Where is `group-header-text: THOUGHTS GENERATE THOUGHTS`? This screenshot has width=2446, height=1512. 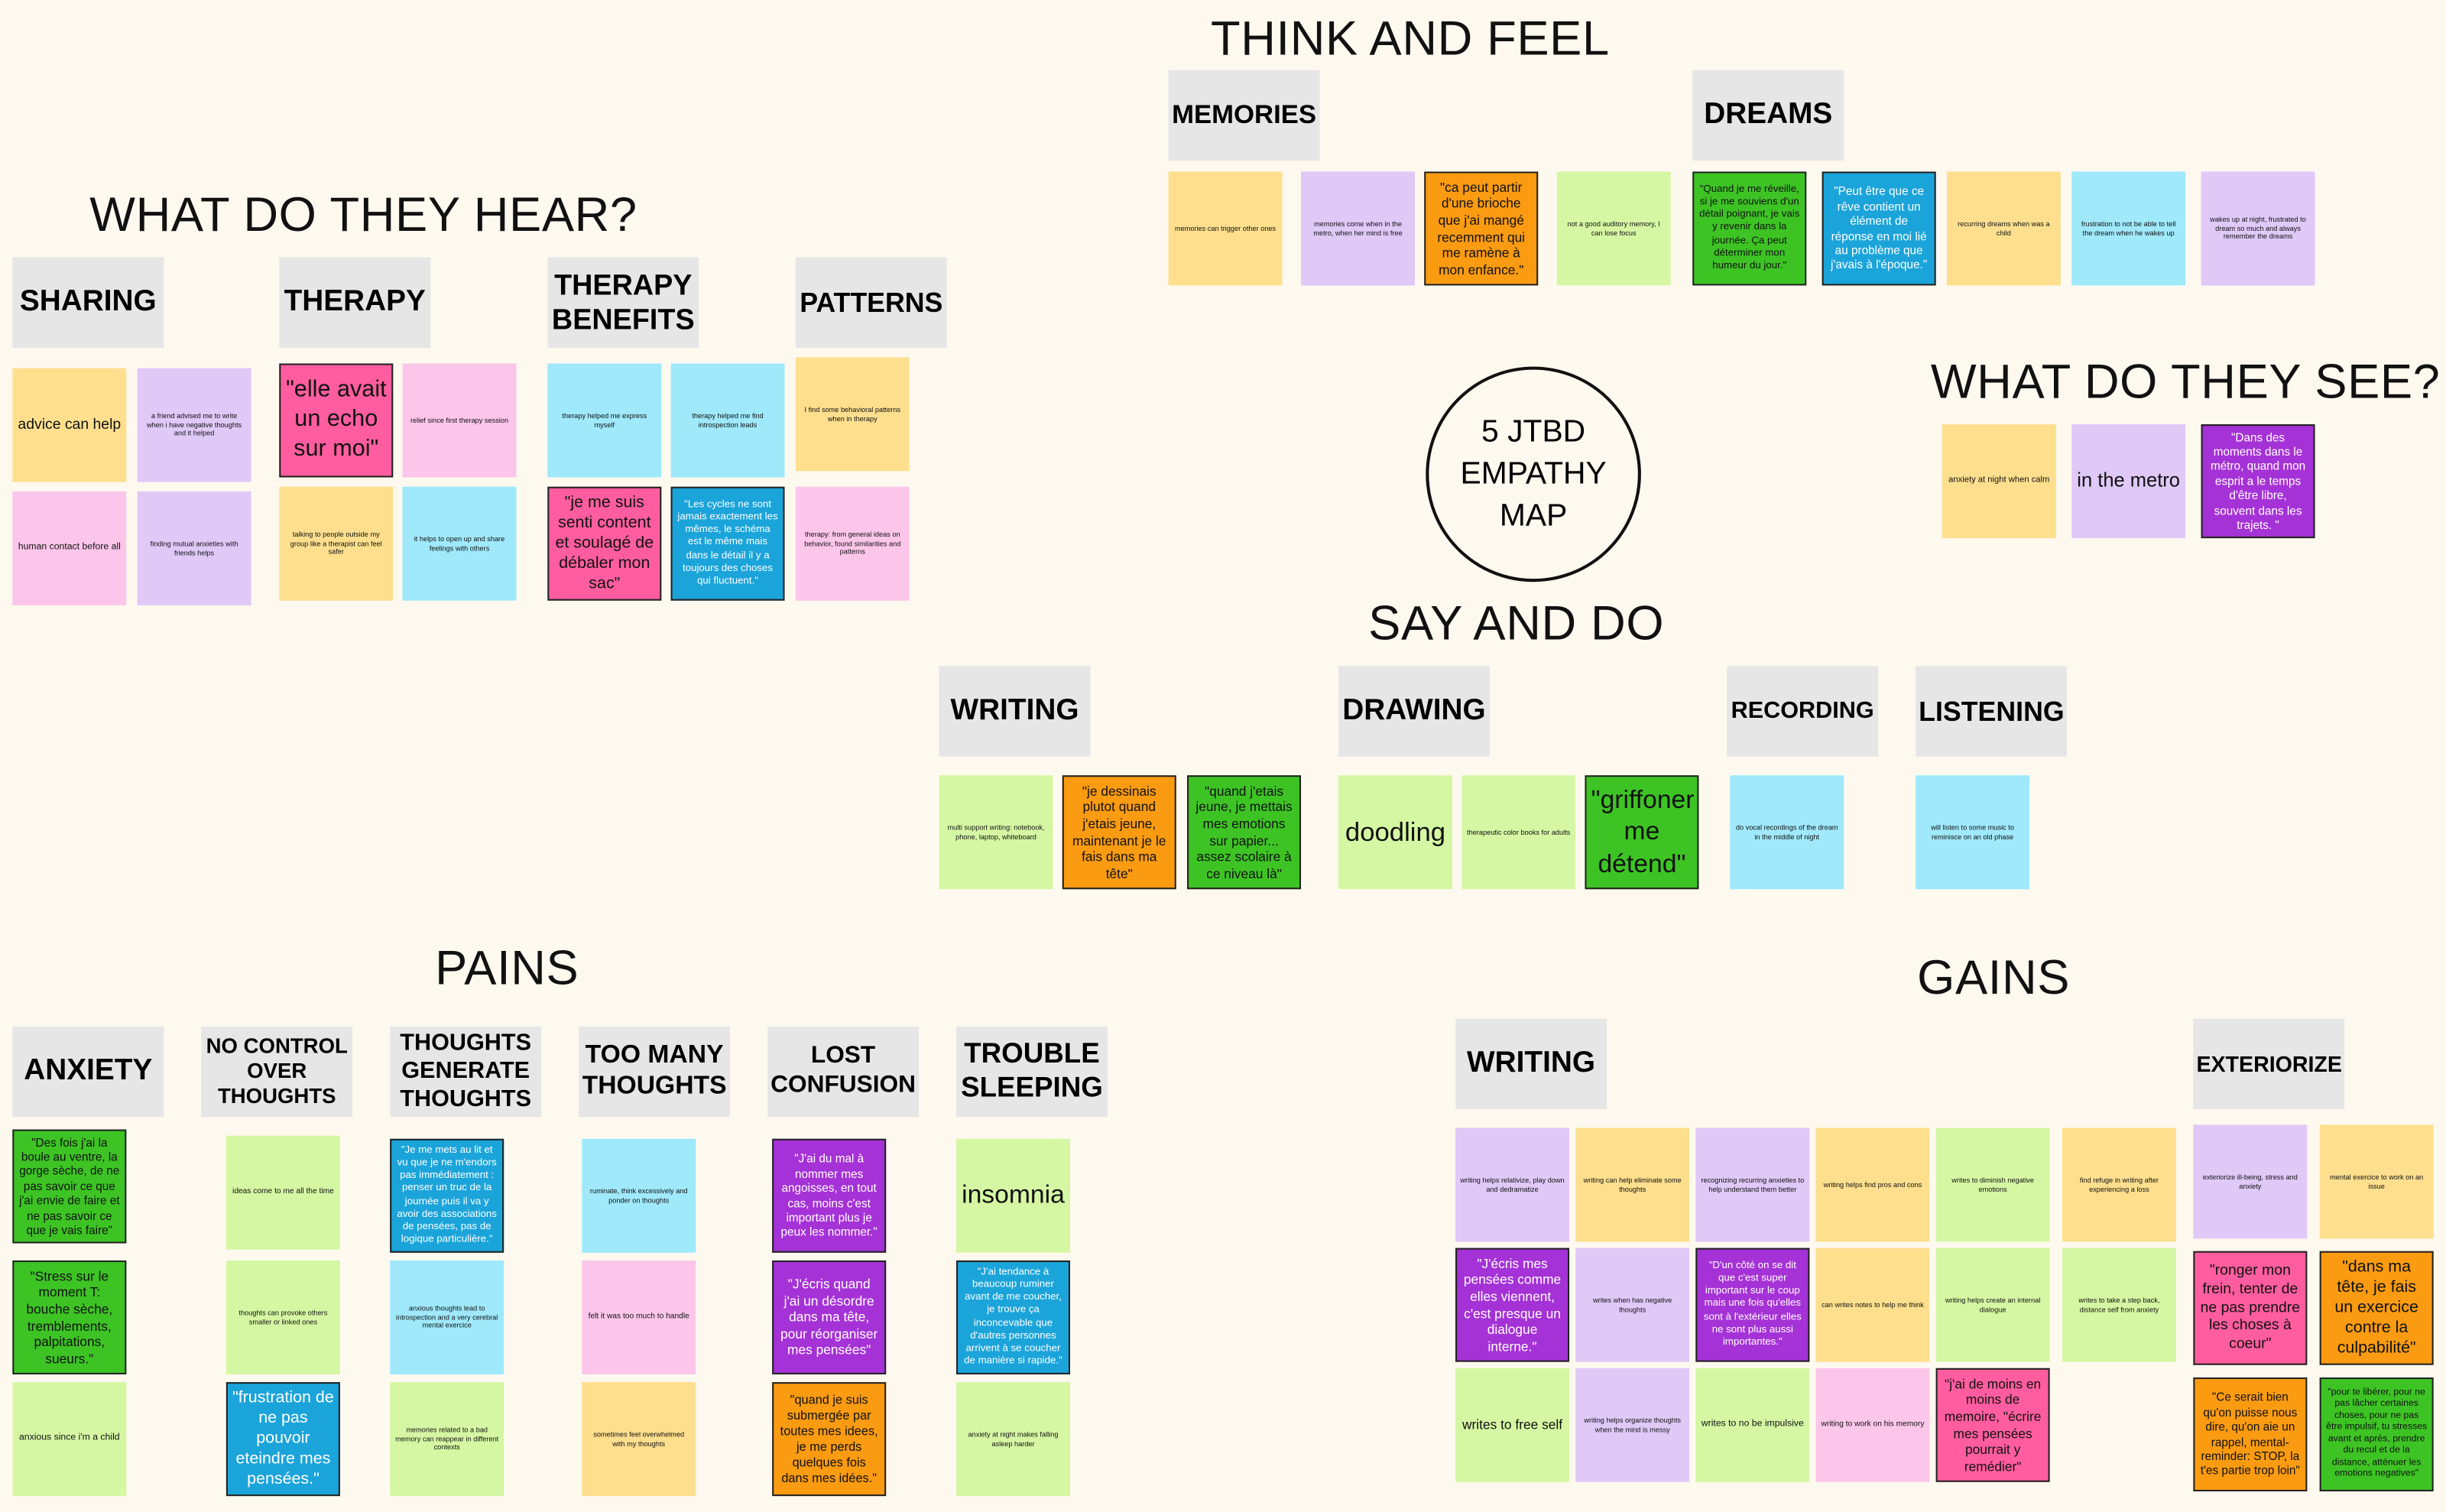 group-header-text: THOUGHTS GENERATE THOUGHTS is located at coordinates (466, 1071).